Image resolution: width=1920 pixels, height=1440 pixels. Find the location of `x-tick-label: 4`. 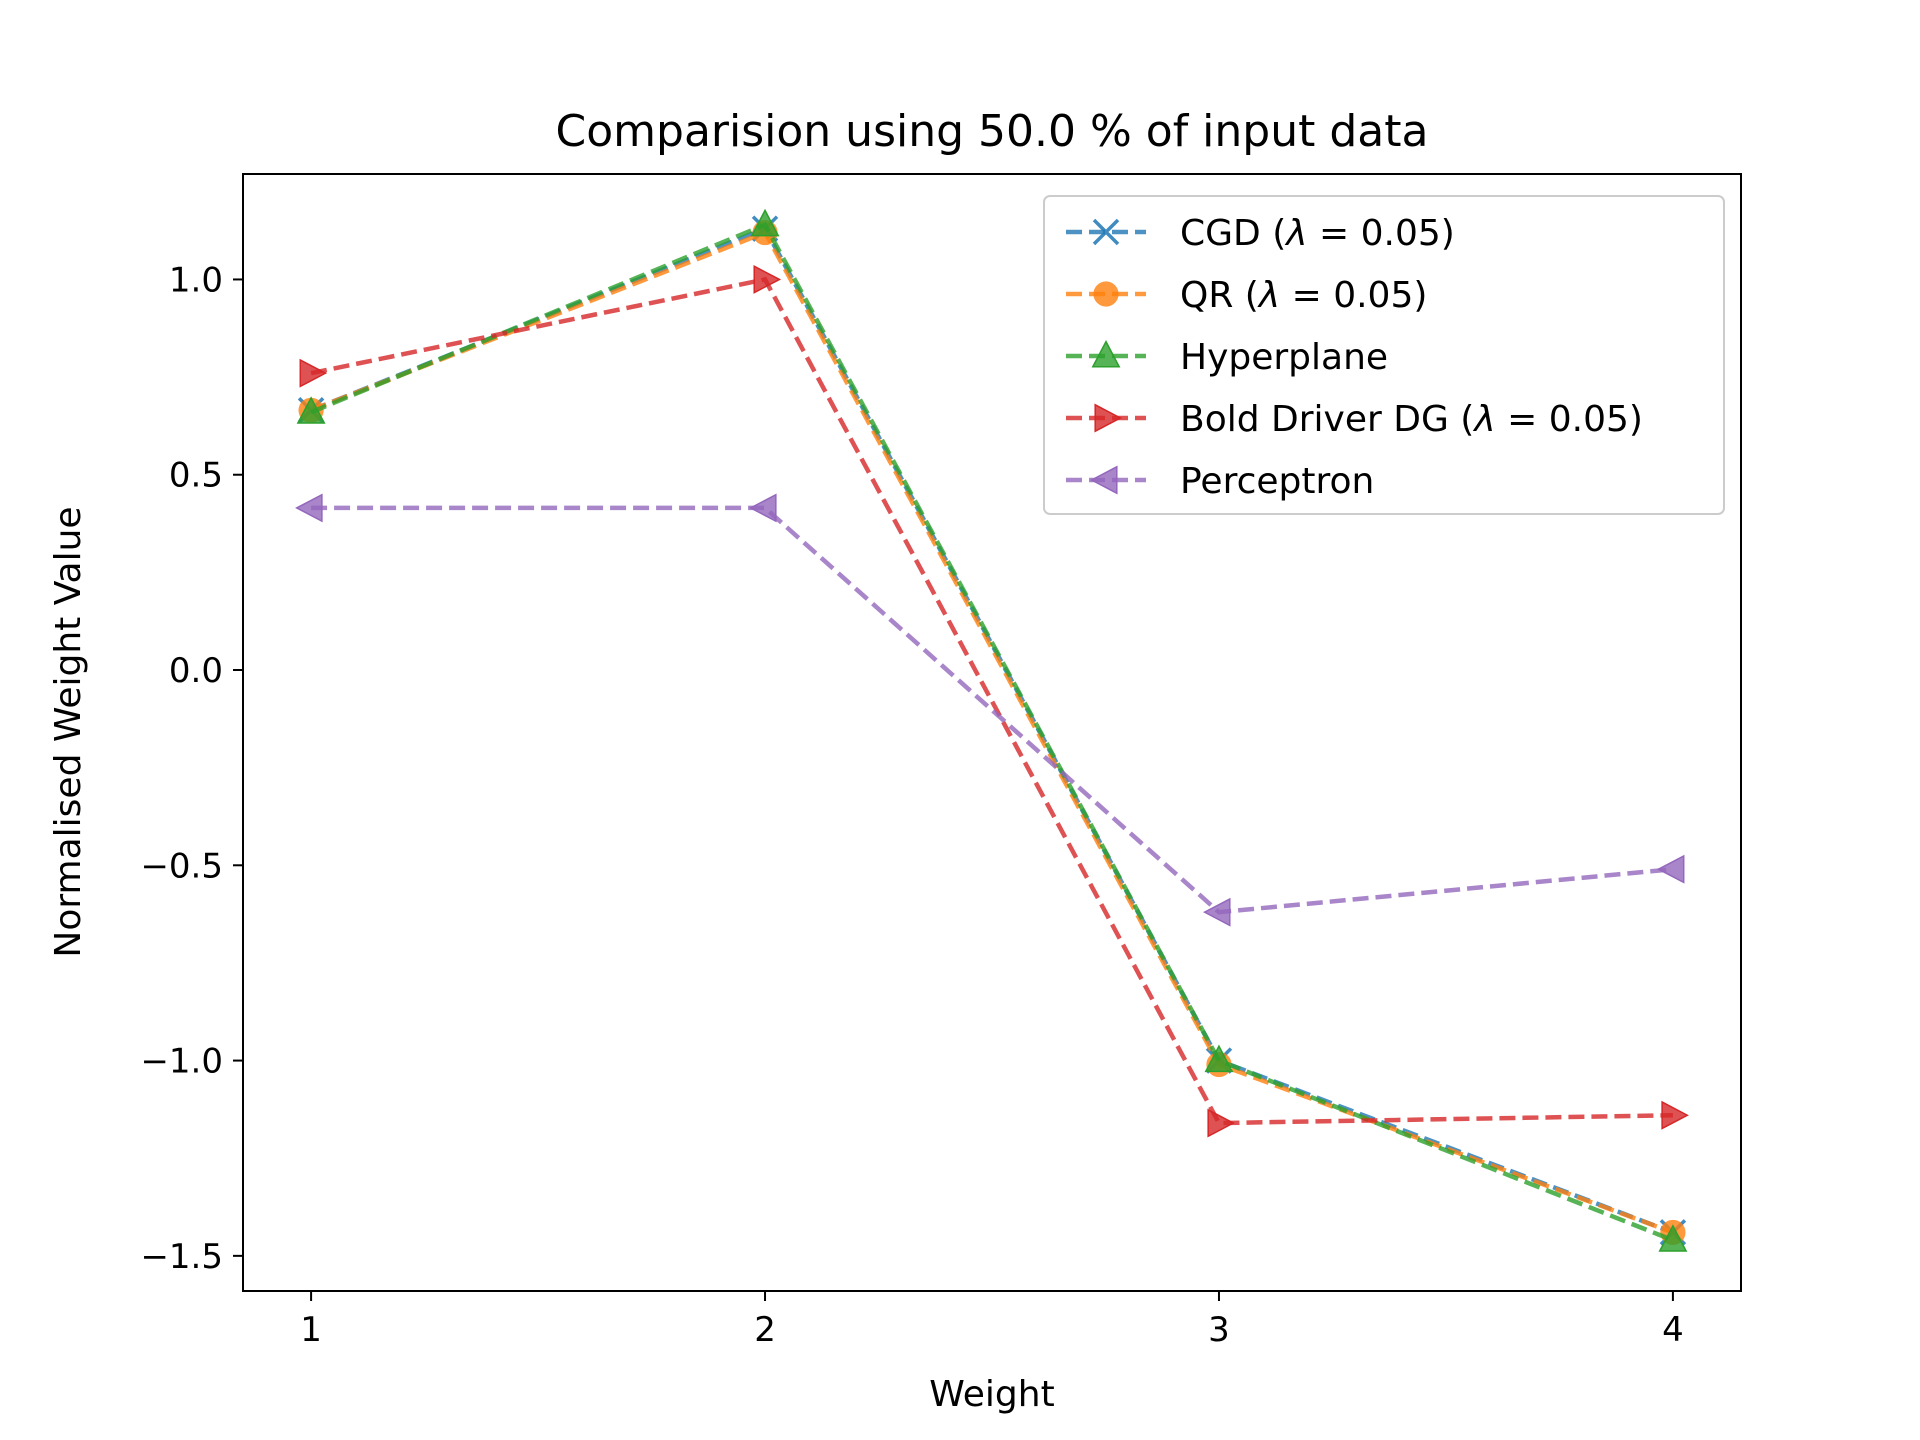

x-tick-label: 4 is located at coordinates (1673, 1330).